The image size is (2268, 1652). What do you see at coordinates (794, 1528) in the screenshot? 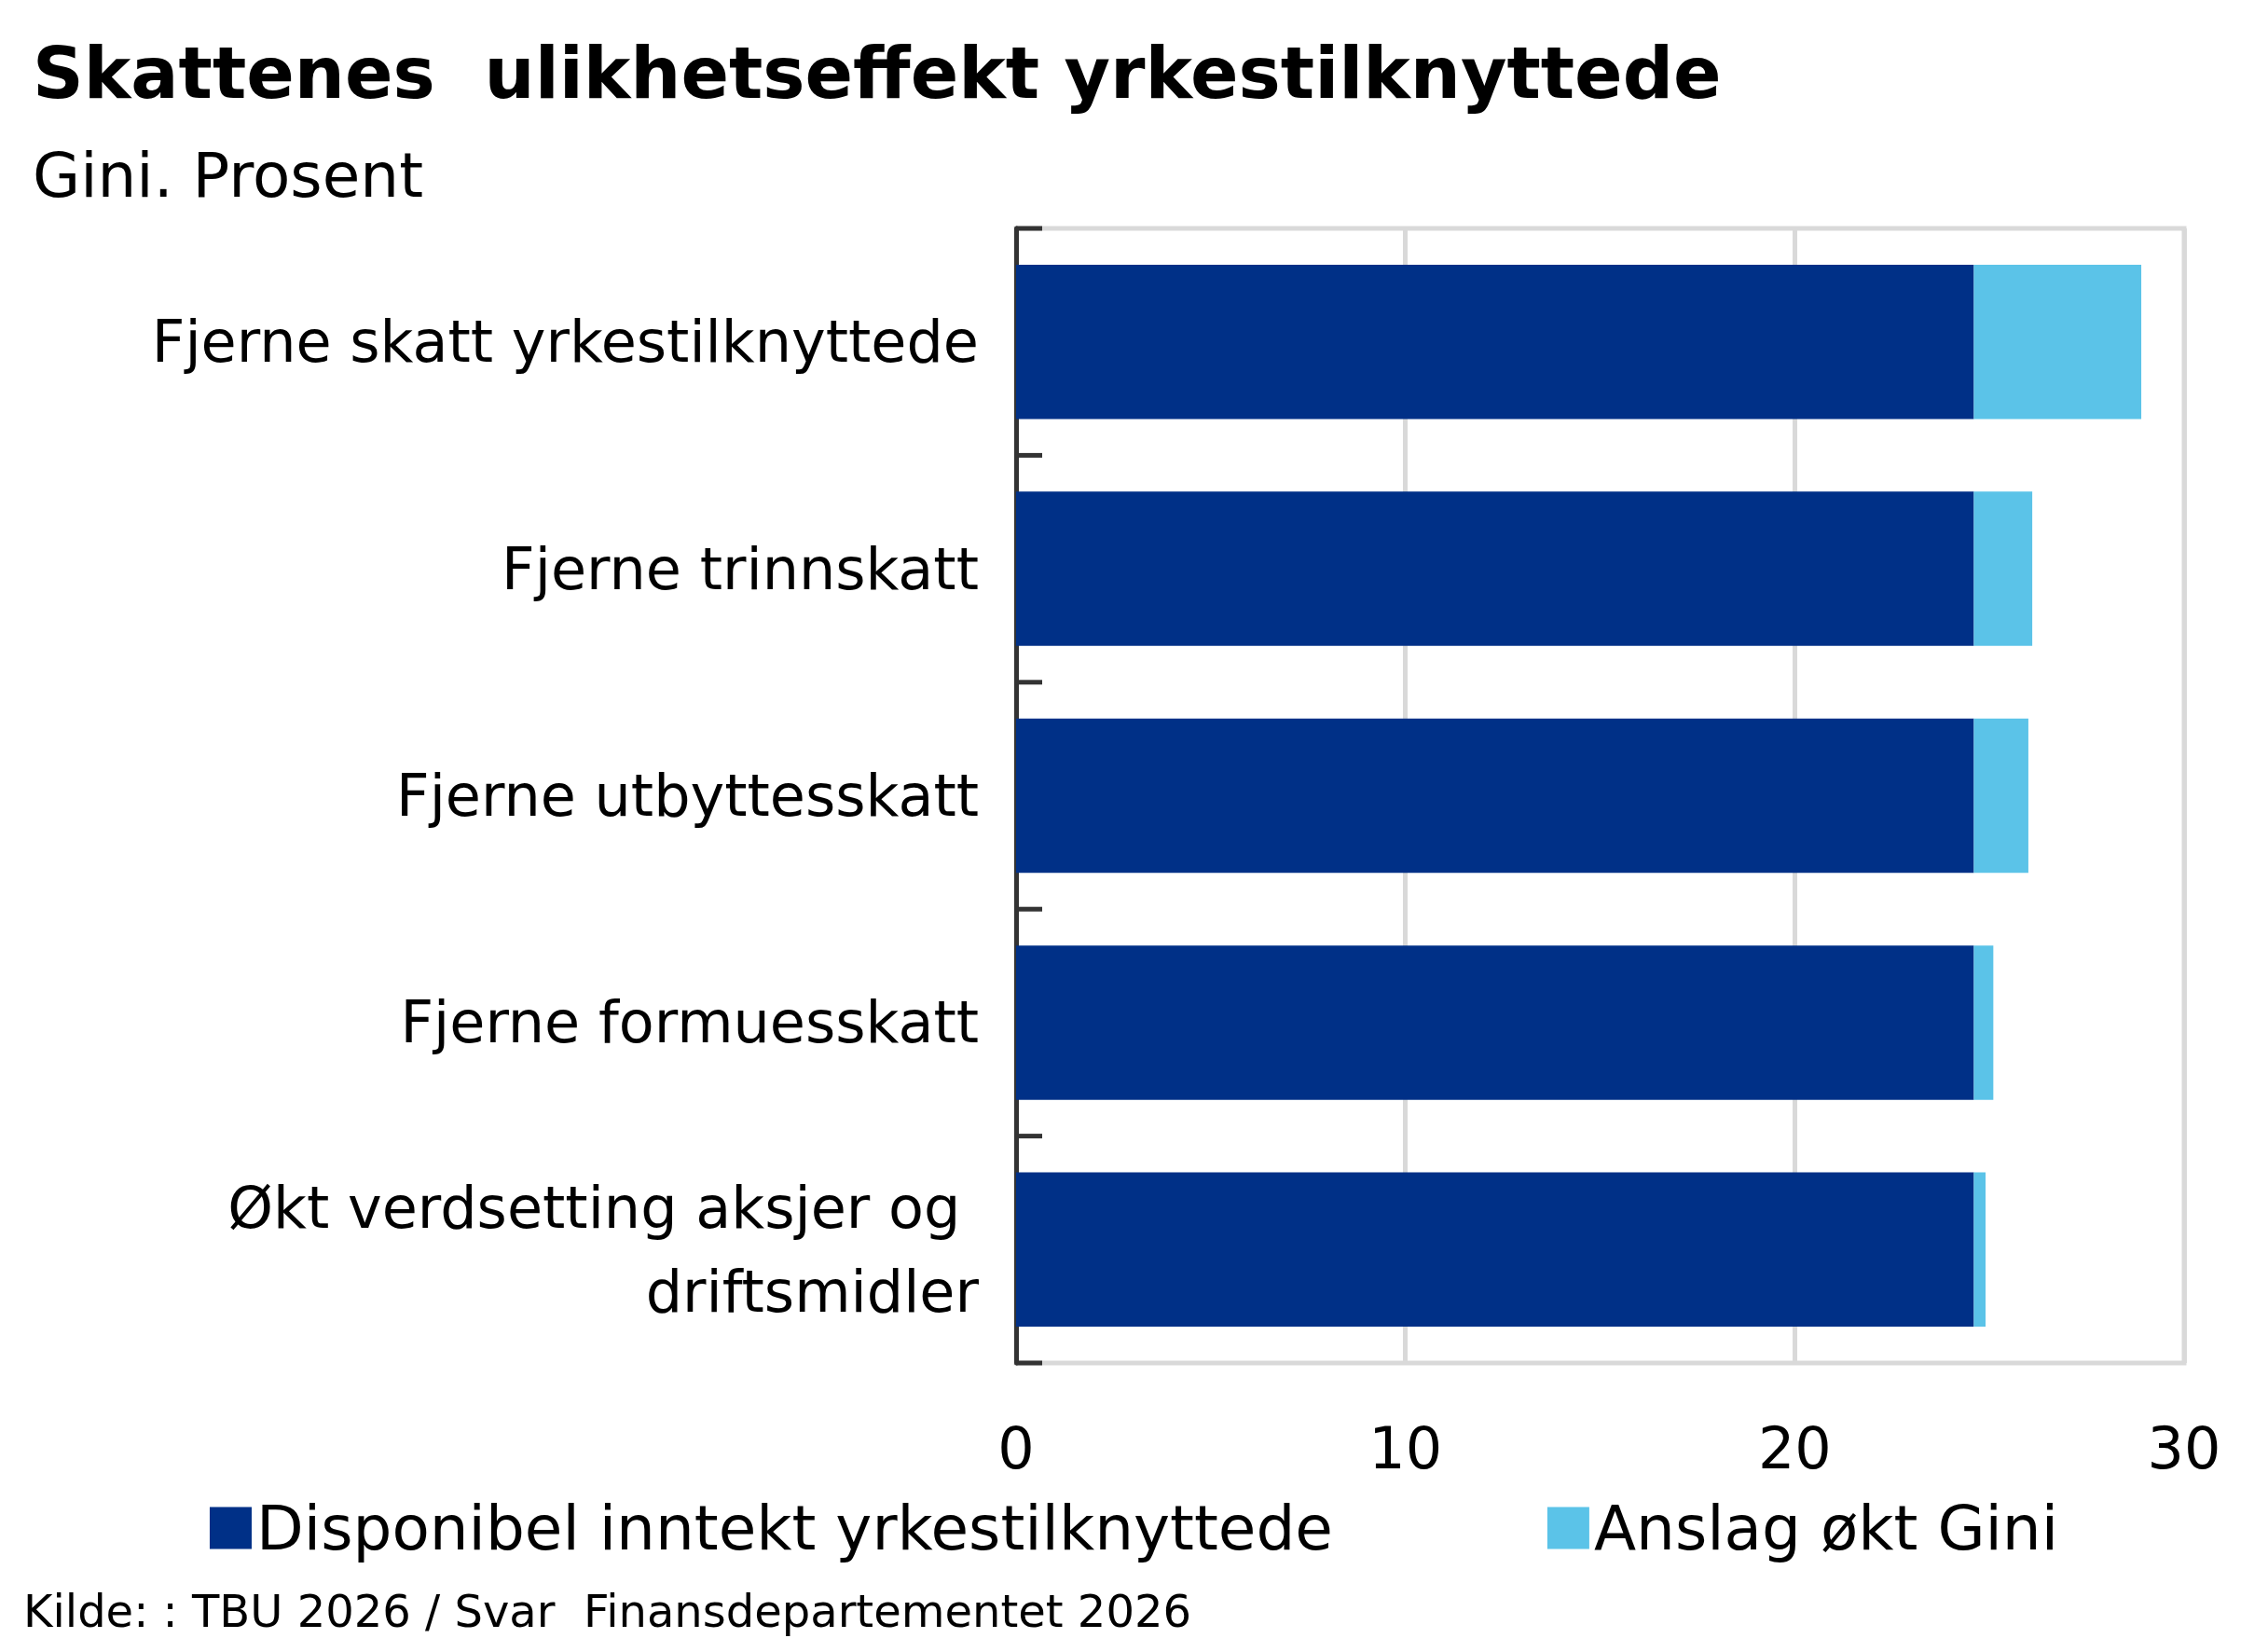
I see `legend-label: Disponibel inntekt yrkestilknyttede` at bounding box center [794, 1528].